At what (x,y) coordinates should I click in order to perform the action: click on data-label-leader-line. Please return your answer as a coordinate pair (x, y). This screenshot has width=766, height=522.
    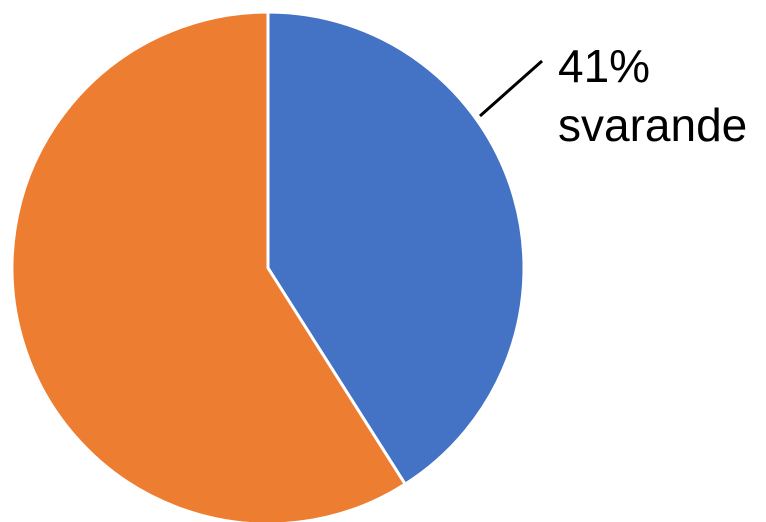
    Looking at the image, I should click on (511, 88).